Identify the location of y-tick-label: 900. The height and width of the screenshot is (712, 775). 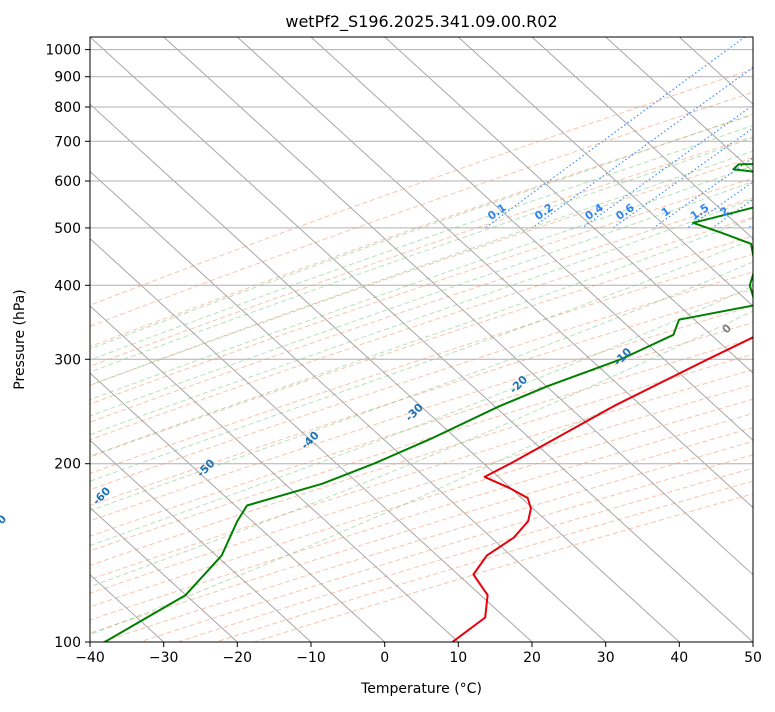
(67, 78).